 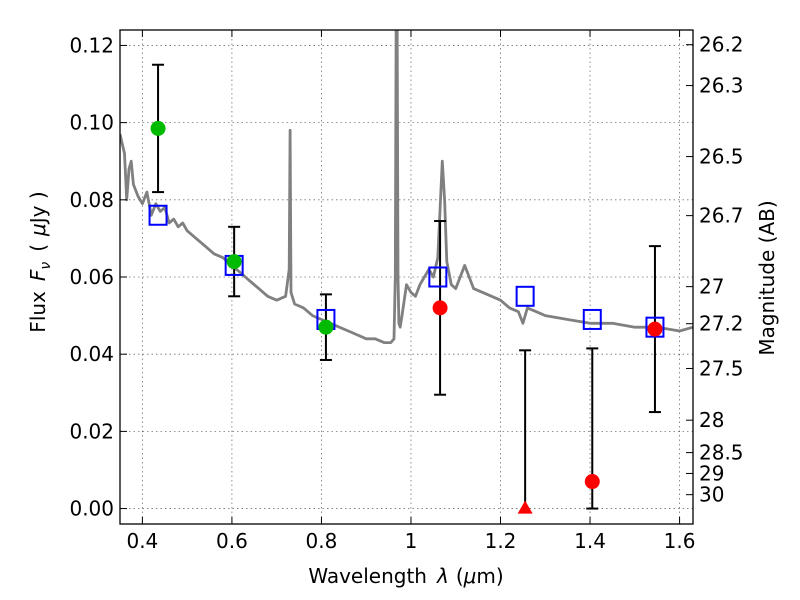 I want to click on x-tick-label: 0.6, so click(x=232, y=541).